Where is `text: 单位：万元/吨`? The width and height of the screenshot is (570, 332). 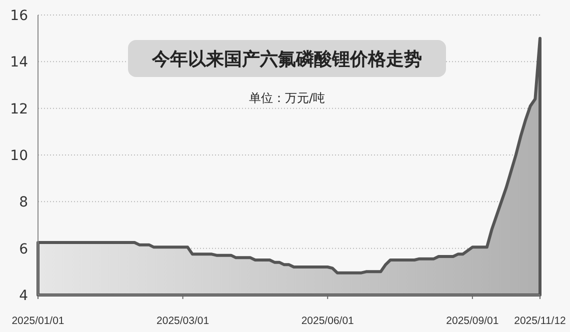
text: 单位：万元/吨 is located at coordinates (287, 98).